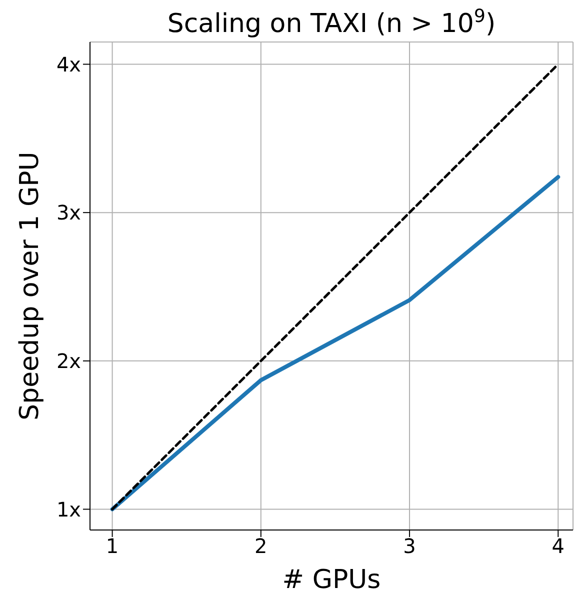 This screenshot has height=600, width=574. What do you see at coordinates (409, 546) in the screenshot?
I see `x-tick-label: 3` at bounding box center [409, 546].